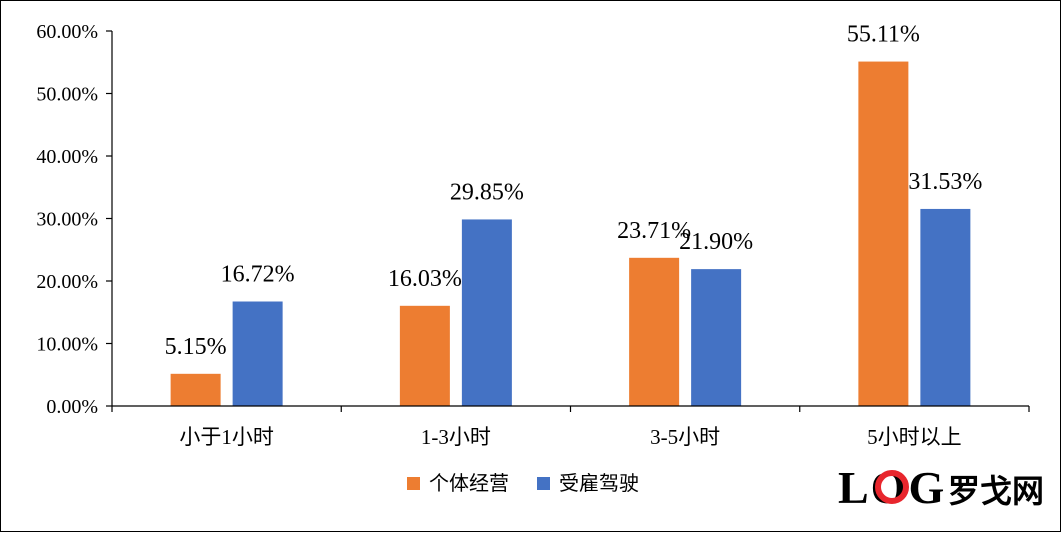  What do you see at coordinates (72, 407) in the screenshot?
I see `y-tick-label: 0.00%` at bounding box center [72, 407].